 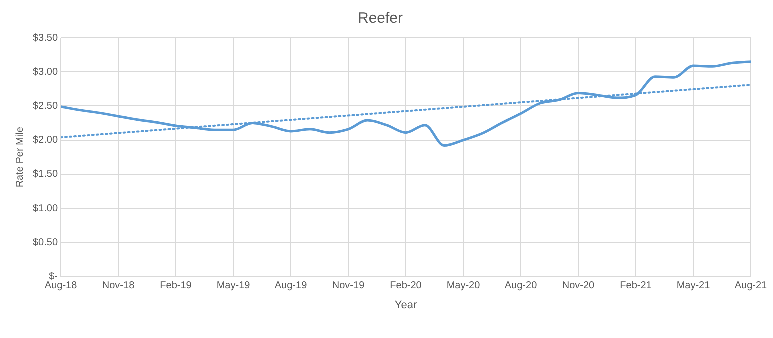 What do you see at coordinates (45, 242) in the screenshot?
I see `y-tick-label: $0.50` at bounding box center [45, 242].